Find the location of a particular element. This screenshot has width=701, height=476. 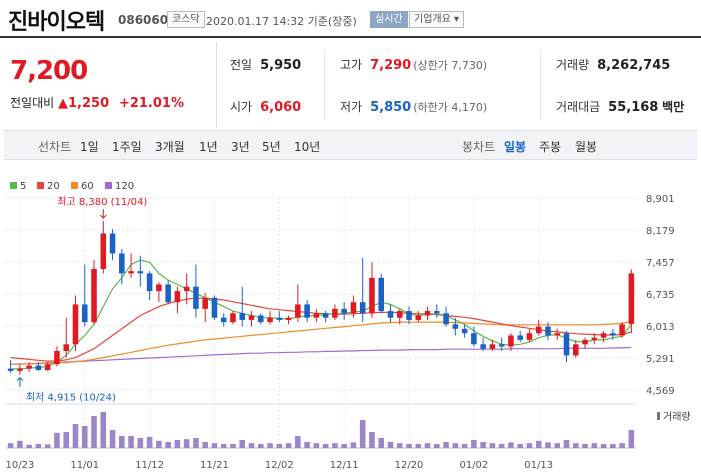

realtime-button: 실시간 is located at coordinates (389, 19).